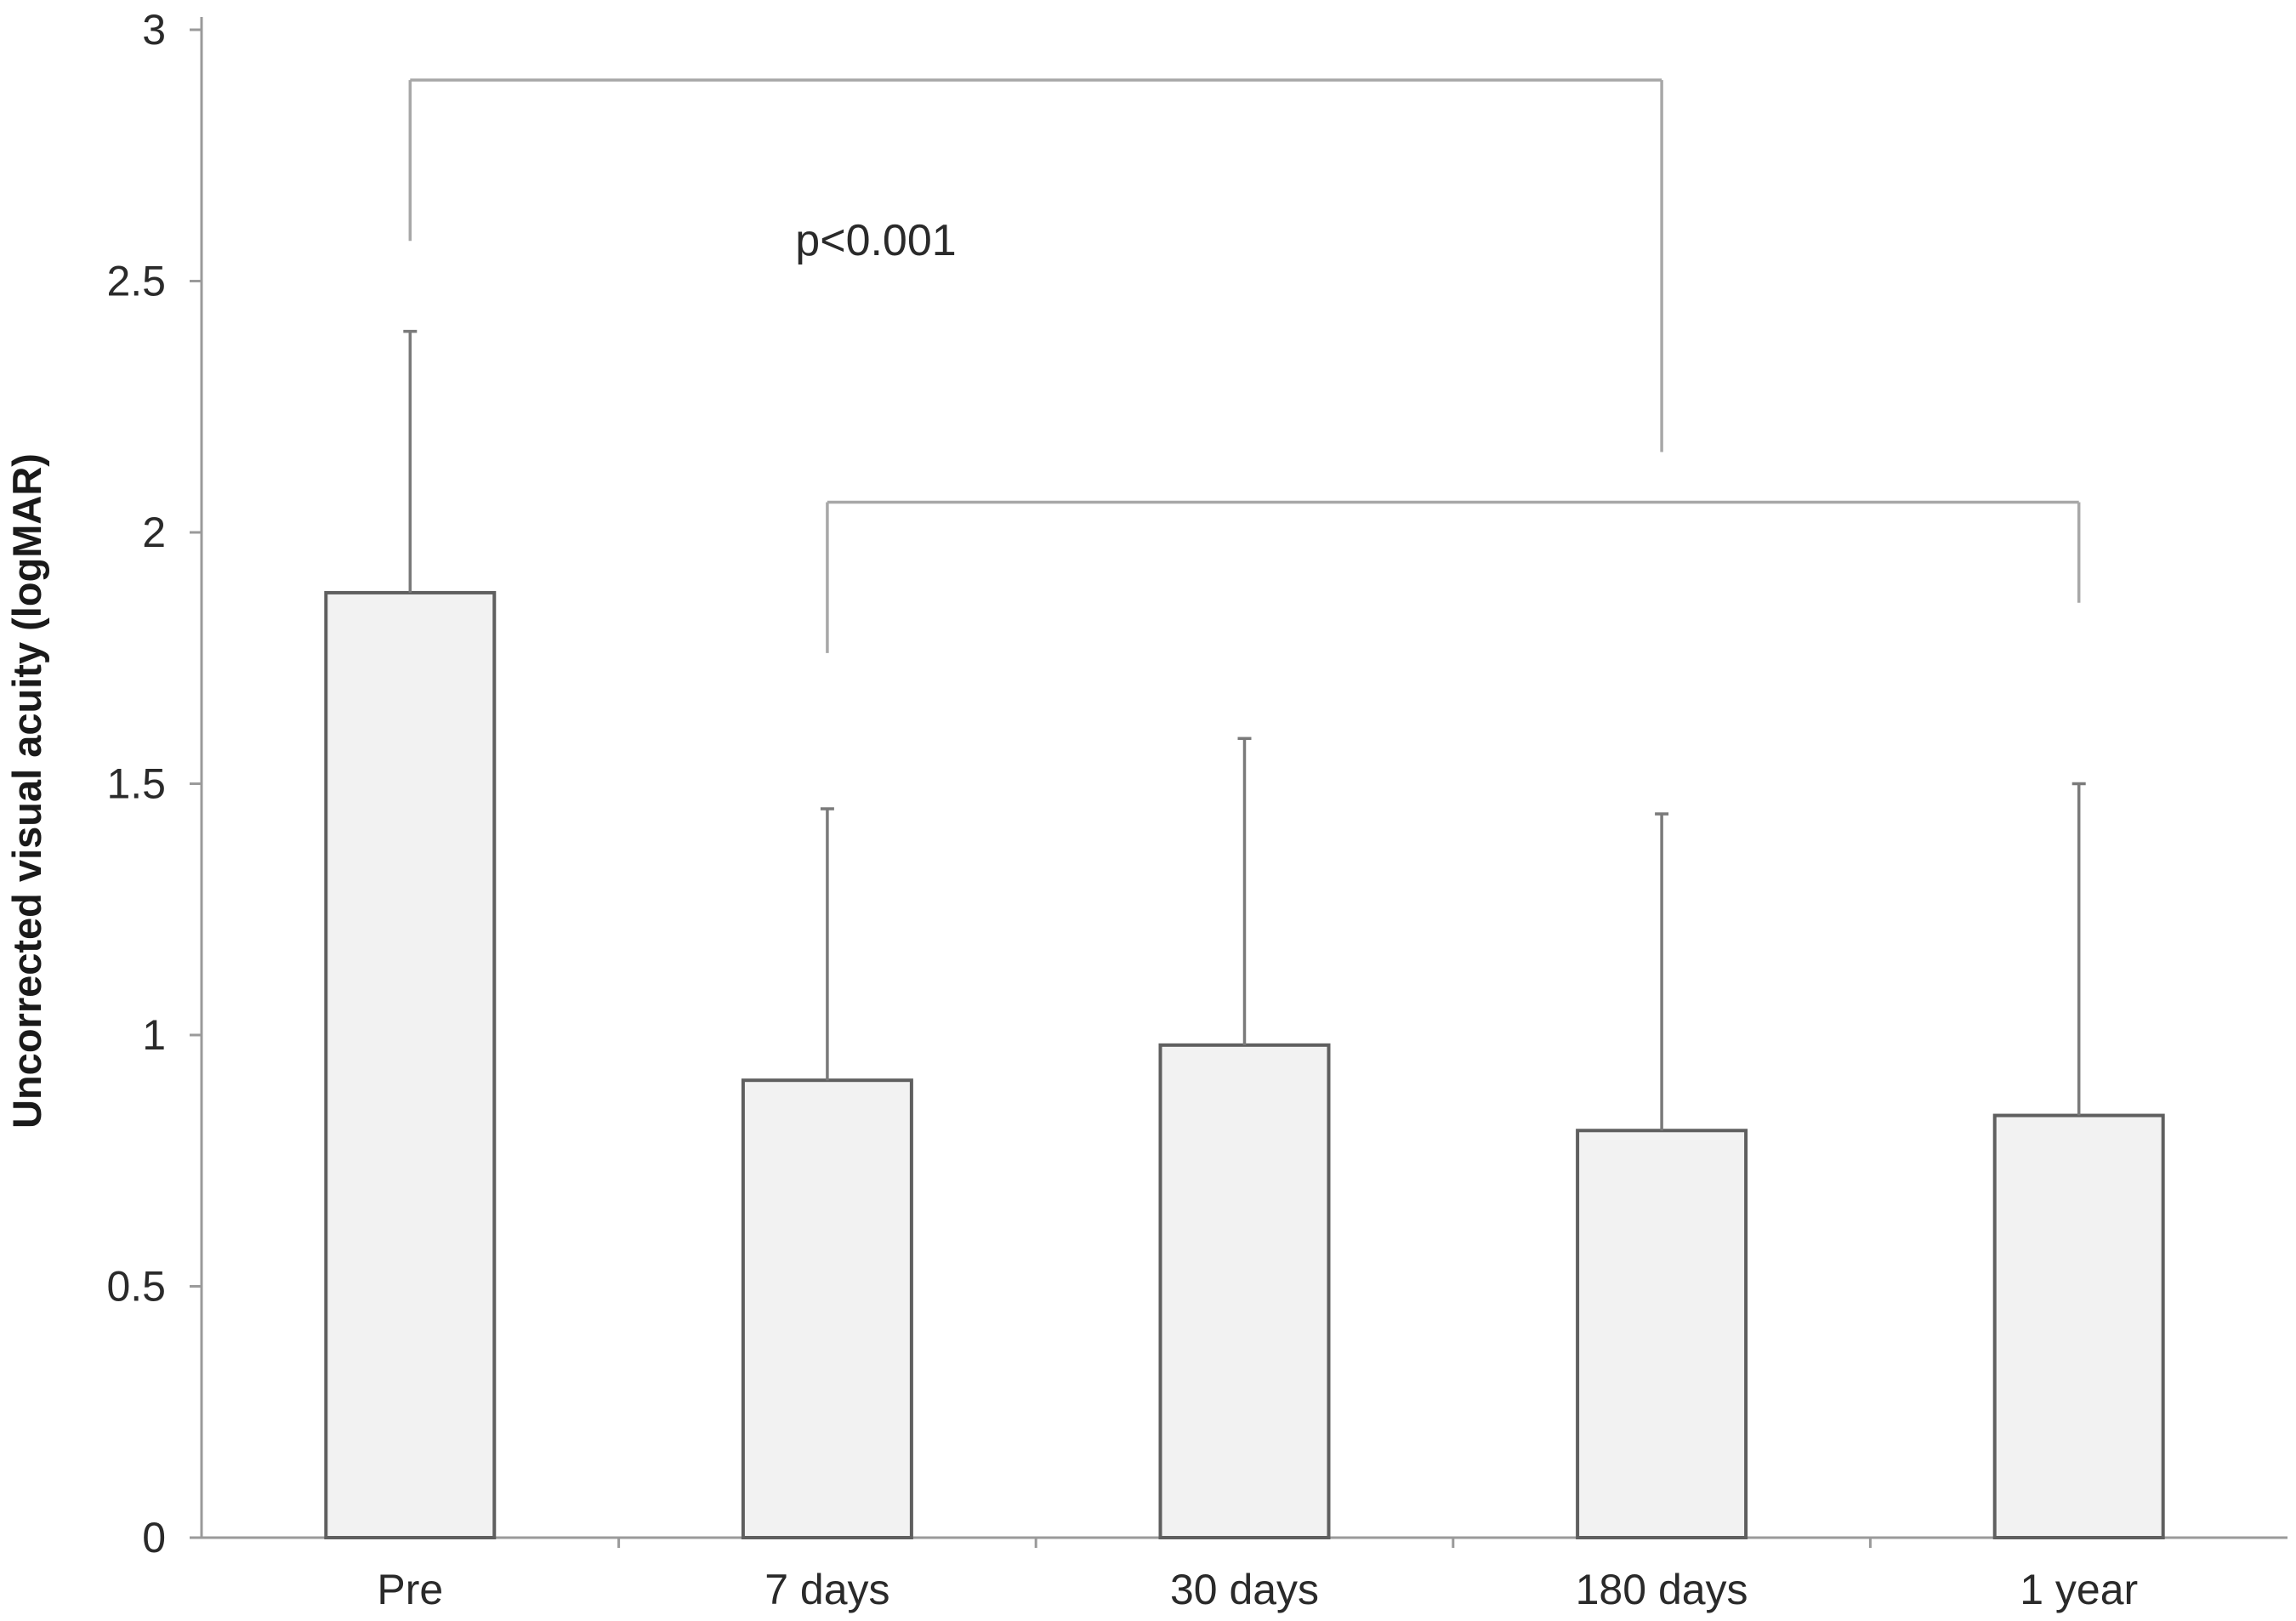 The height and width of the screenshot is (1621, 2296). What do you see at coordinates (410, 1065) in the screenshot?
I see `bar-pre` at bounding box center [410, 1065].